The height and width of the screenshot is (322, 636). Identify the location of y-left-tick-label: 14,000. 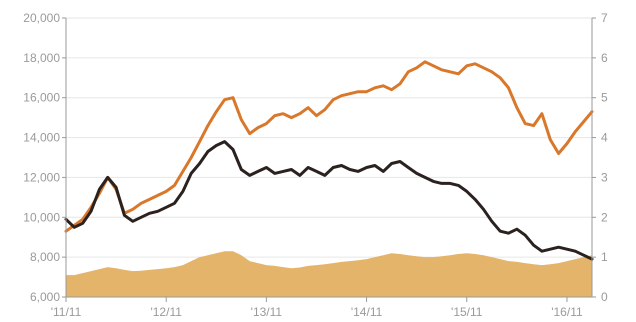
(41, 138).